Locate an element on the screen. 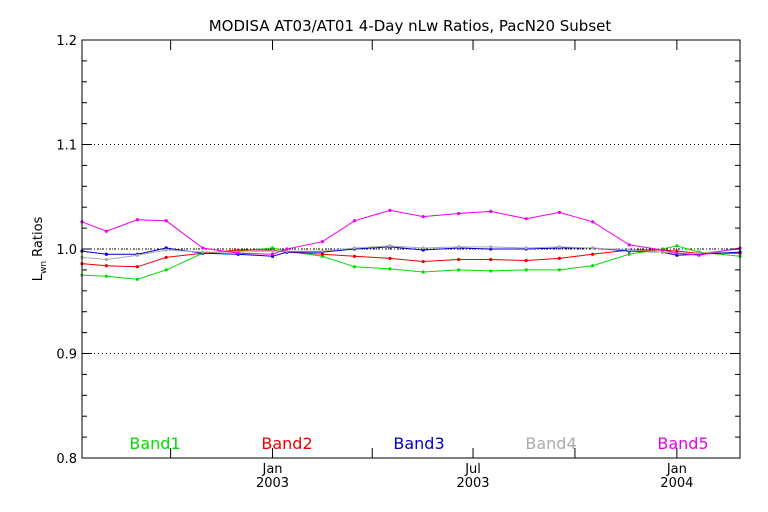 This screenshot has width=768, height=512. y-tick-label: 0.8 is located at coordinates (66, 459).